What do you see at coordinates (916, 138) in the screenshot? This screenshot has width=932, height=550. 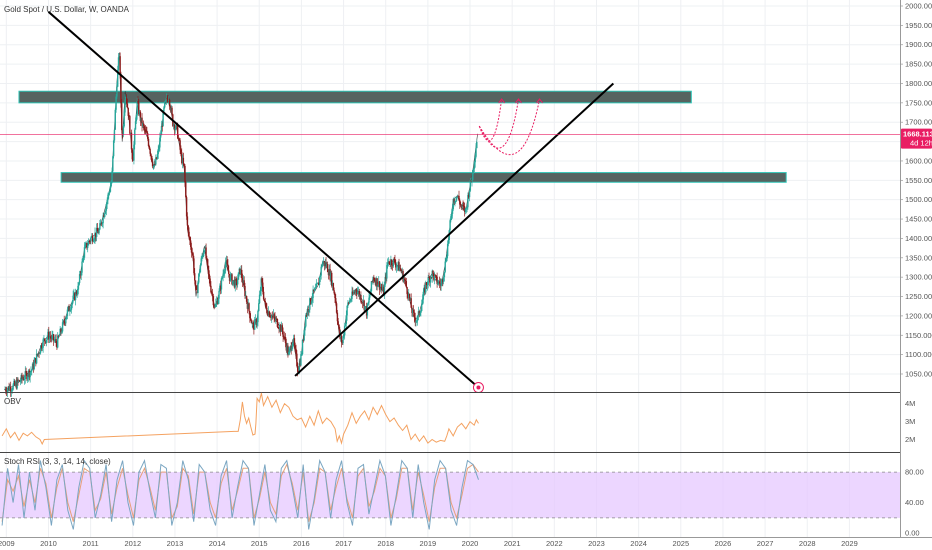 I see `last-price-tag: 1668.113 4d 12h` at bounding box center [916, 138].